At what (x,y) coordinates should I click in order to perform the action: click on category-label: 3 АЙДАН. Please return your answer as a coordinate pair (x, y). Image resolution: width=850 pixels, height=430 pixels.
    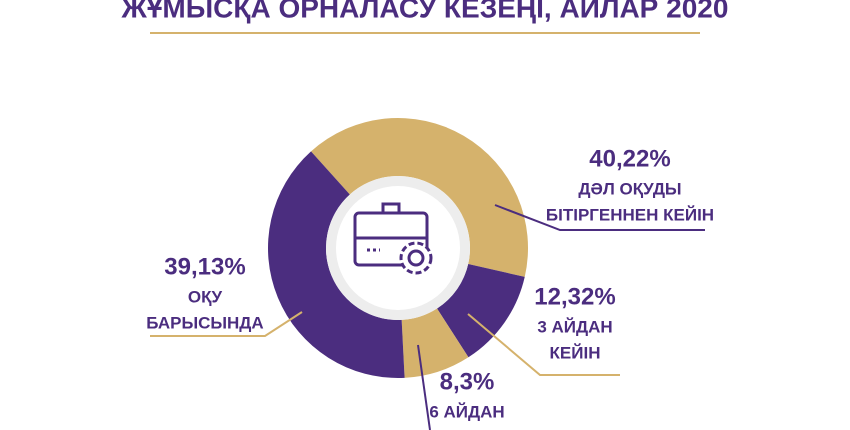
    Looking at the image, I should click on (574, 326).